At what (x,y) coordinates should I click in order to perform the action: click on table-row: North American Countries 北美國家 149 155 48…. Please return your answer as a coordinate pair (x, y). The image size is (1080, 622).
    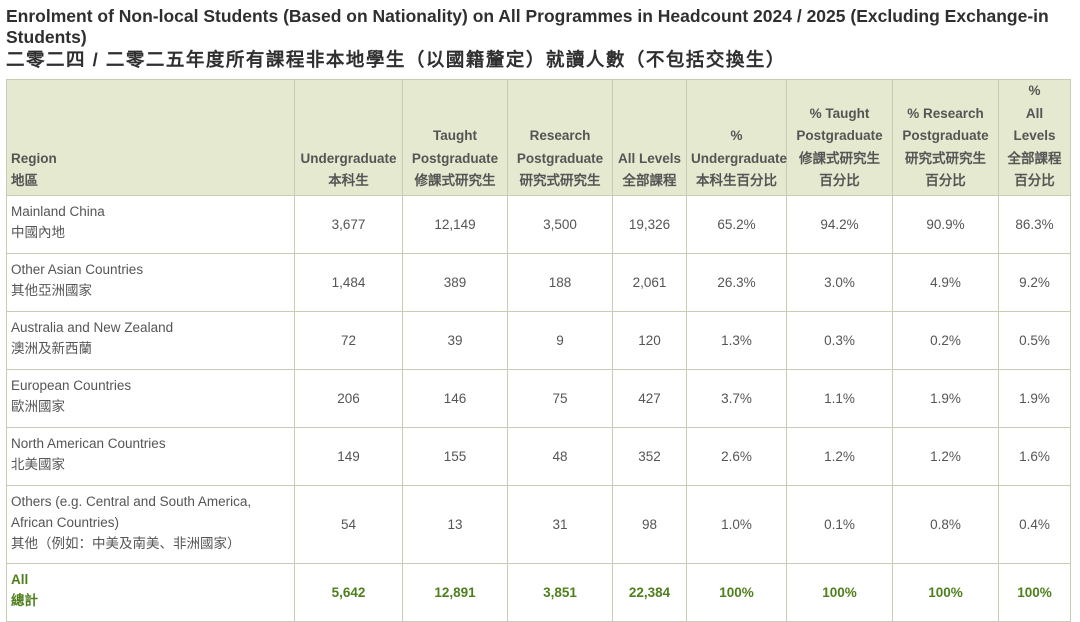
    Looking at the image, I should click on (538, 456).